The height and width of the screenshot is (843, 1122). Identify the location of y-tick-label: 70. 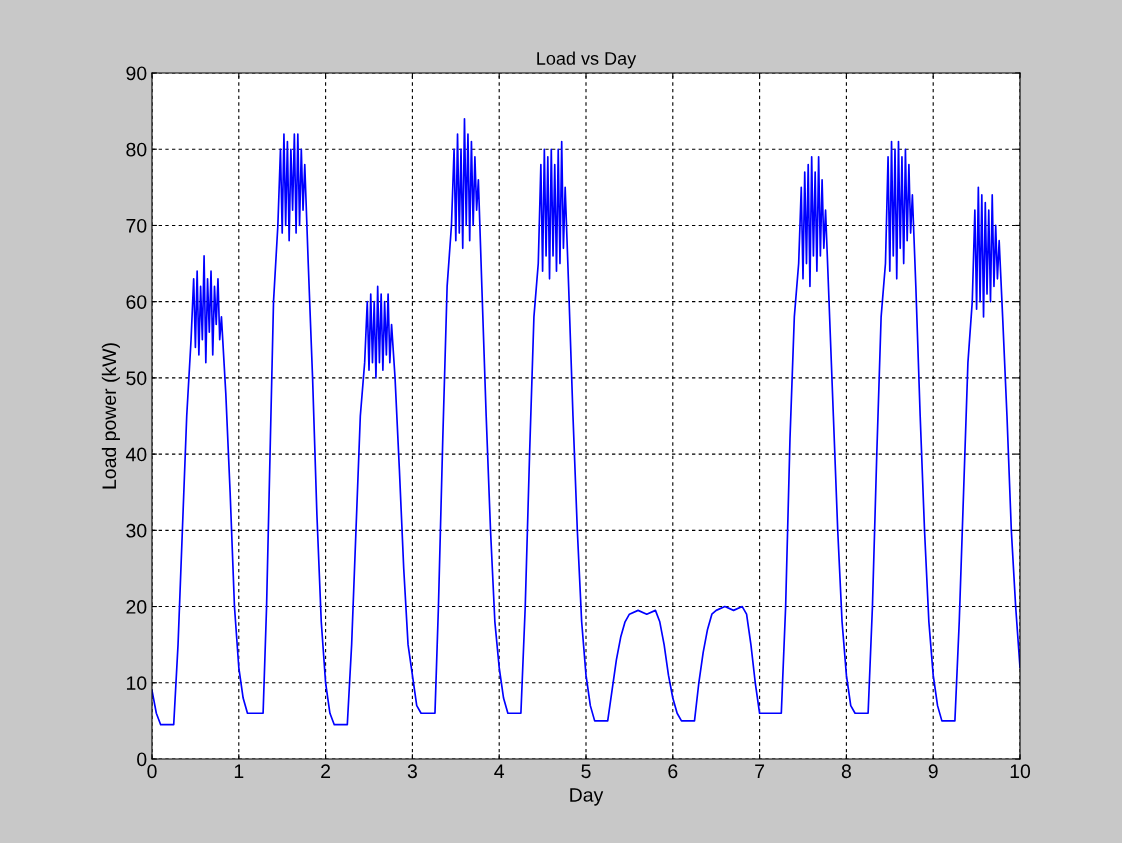
(136, 225).